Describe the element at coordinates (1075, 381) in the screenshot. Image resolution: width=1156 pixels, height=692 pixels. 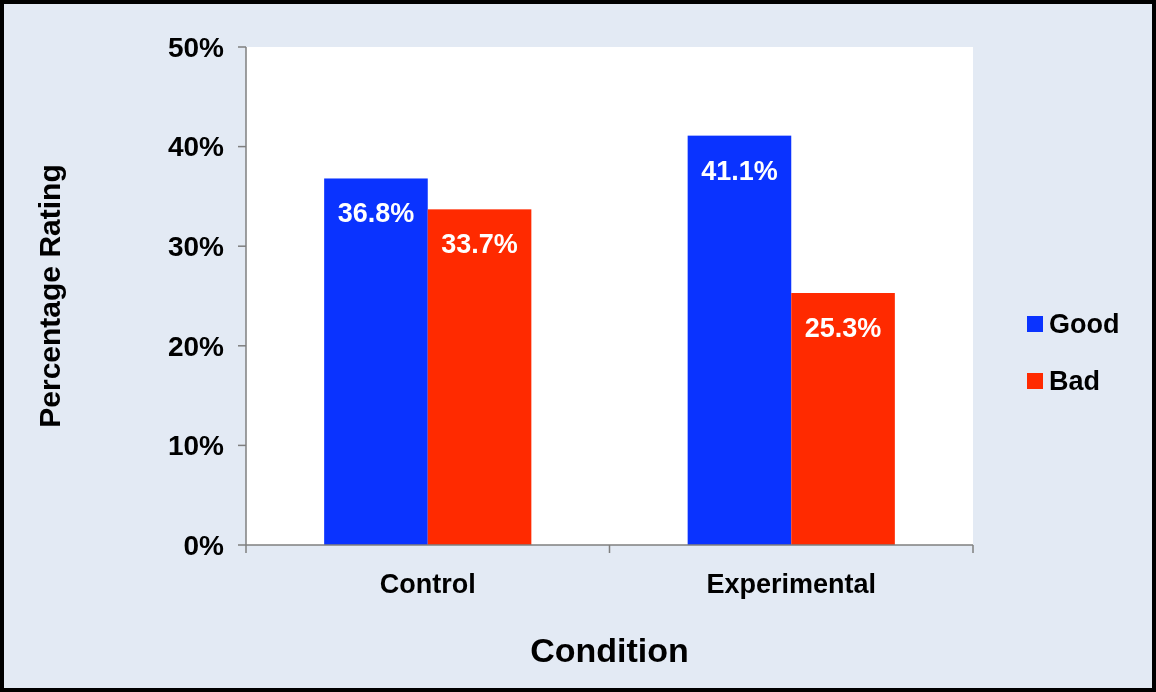
I see `legend-label: Bad` at that location.